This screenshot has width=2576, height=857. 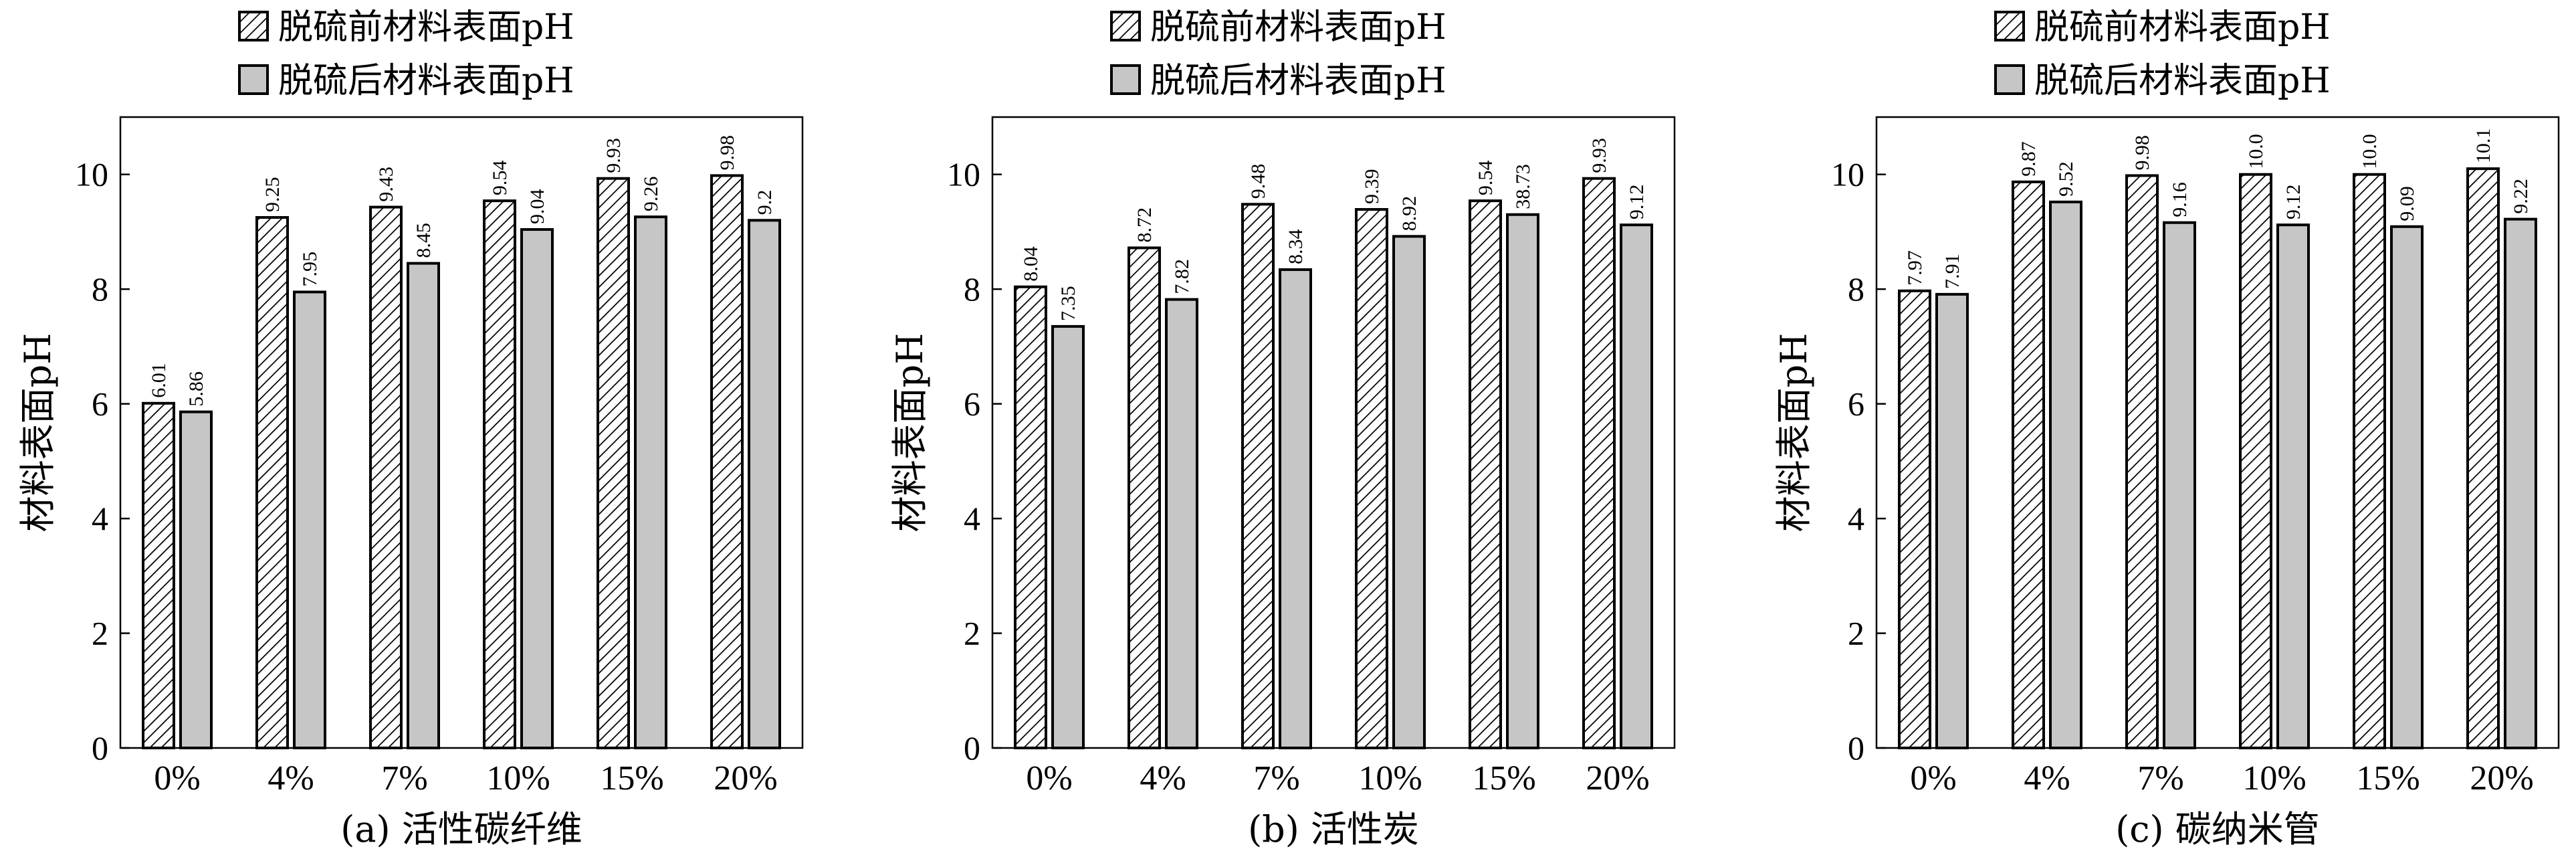 What do you see at coordinates (651, 194) in the screenshot?
I see `data-label: 9.26` at bounding box center [651, 194].